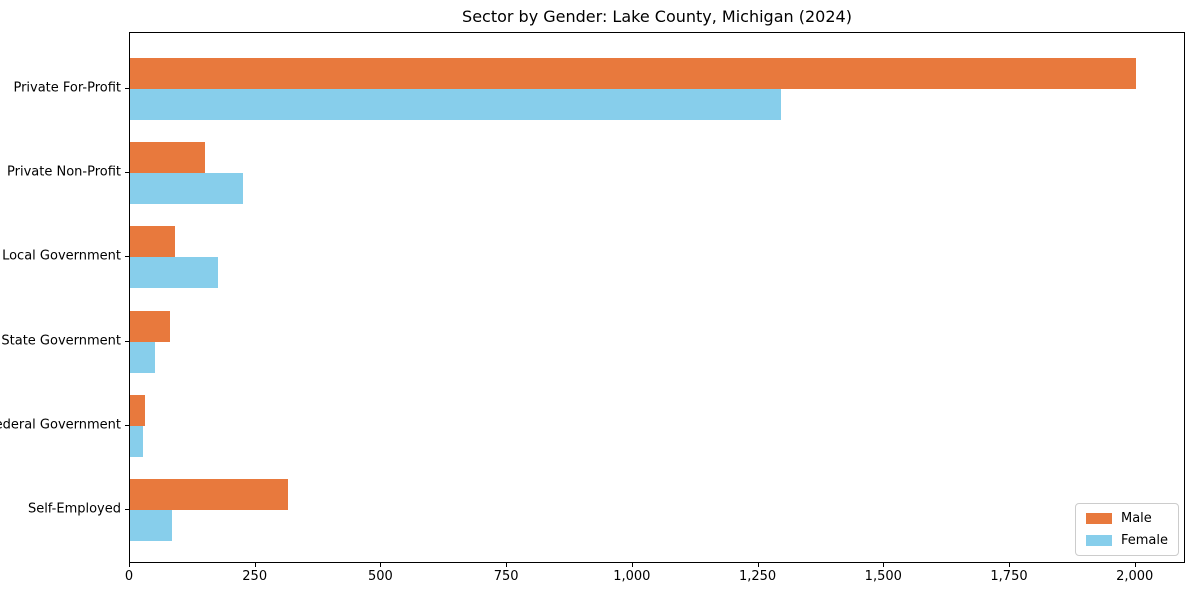  What do you see at coordinates (1126, 529) in the screenshot?
I see `legend: Male Female` at bounding box center [1126, 529].